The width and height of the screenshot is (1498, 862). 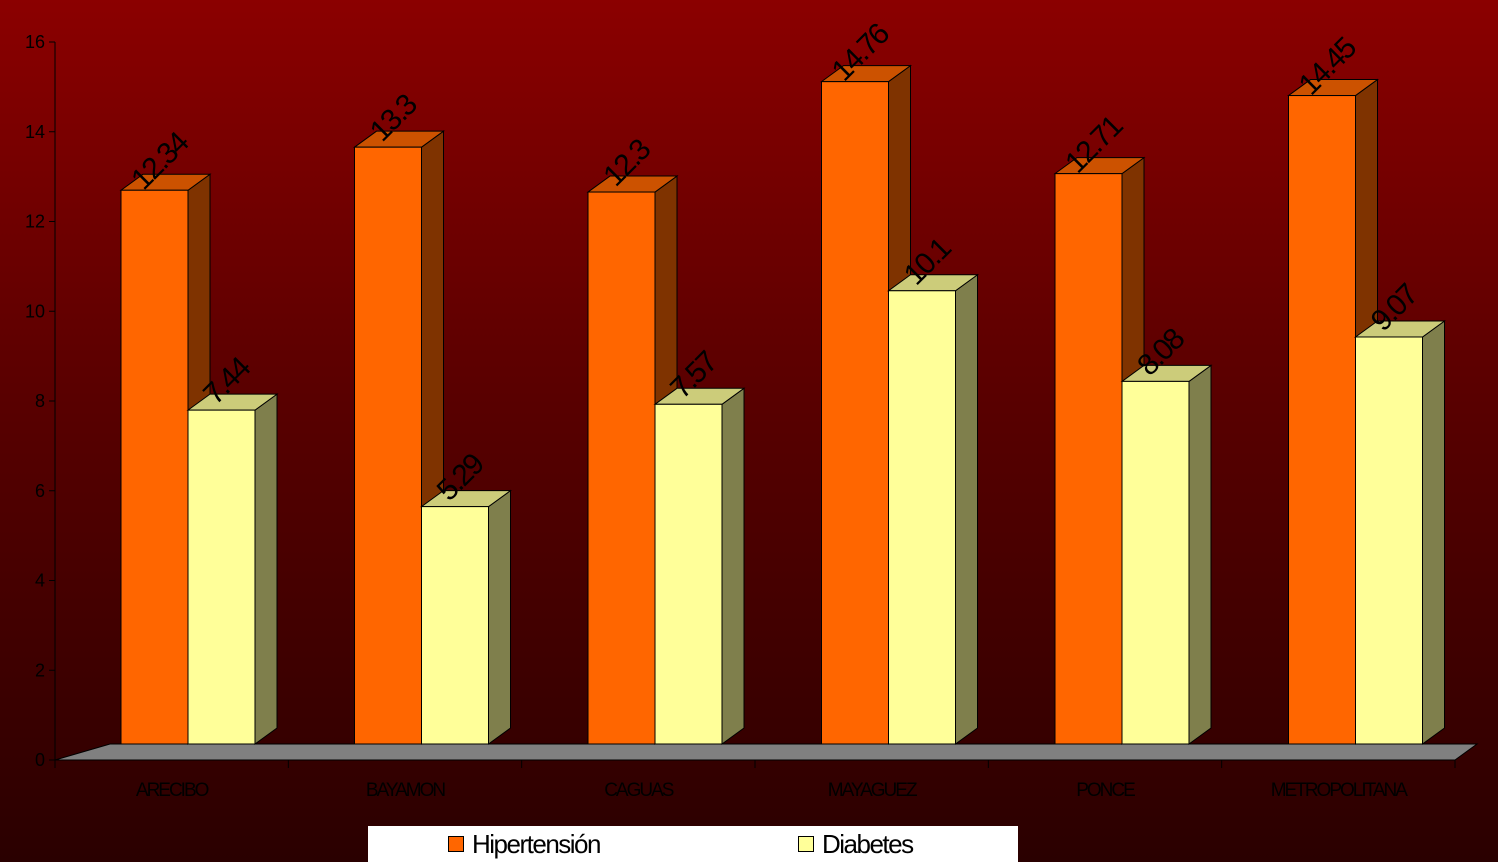 What do you see at coordinates (873, 790) in the screenshot?
I see `x-tick-label: MAYAGUEZ` at bounding box center [873, 790].